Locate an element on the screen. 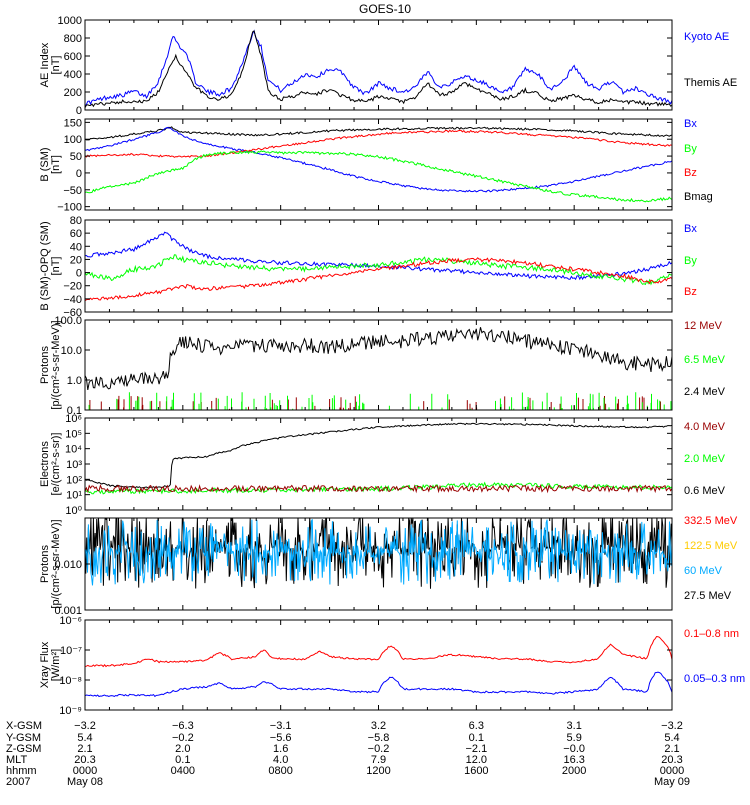 This screenshot has width=750, height=805. footer-row-label: MLT is located at coordinates (16, 760).